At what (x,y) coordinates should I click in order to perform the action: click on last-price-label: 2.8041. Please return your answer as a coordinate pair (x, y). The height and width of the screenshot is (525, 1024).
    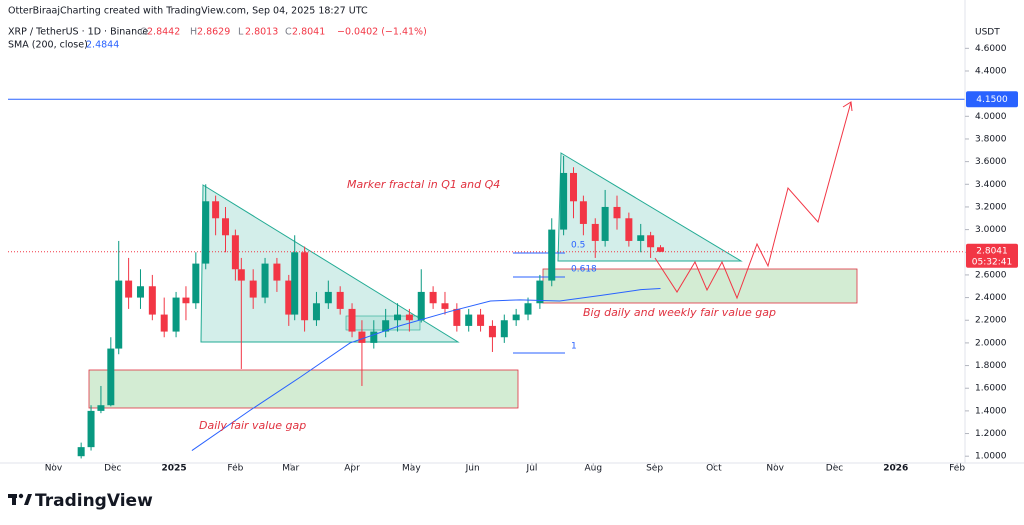
    Looking at the image, I should click on (992, 251).